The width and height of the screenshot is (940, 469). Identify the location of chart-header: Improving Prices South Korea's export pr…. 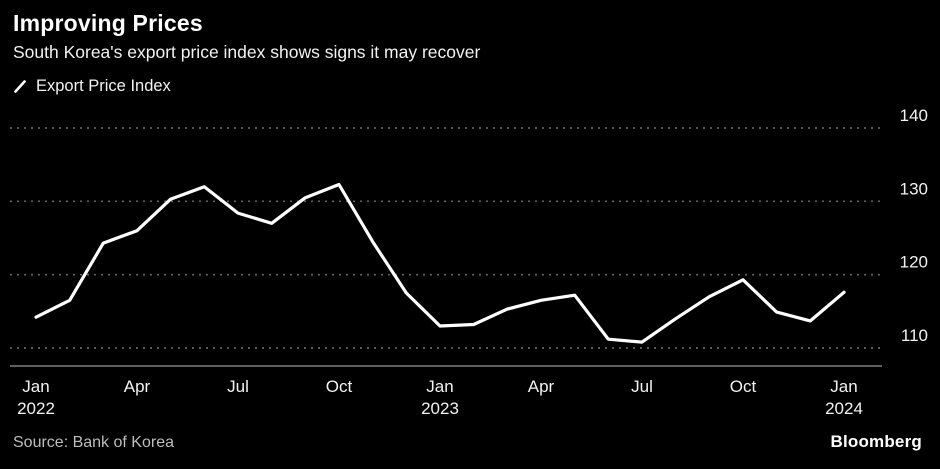
(470, 31).